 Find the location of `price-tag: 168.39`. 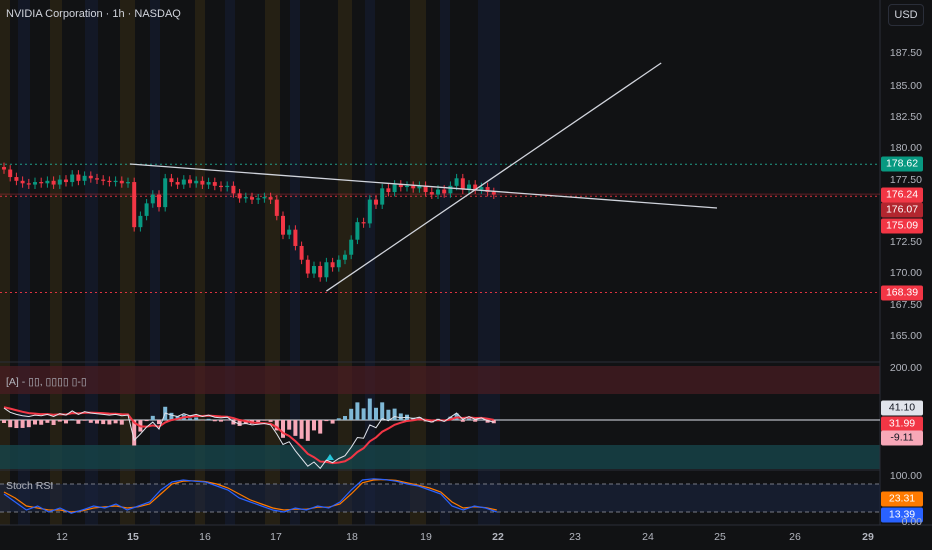

price-tag: 168.39 is located at coordinates (902, 293).